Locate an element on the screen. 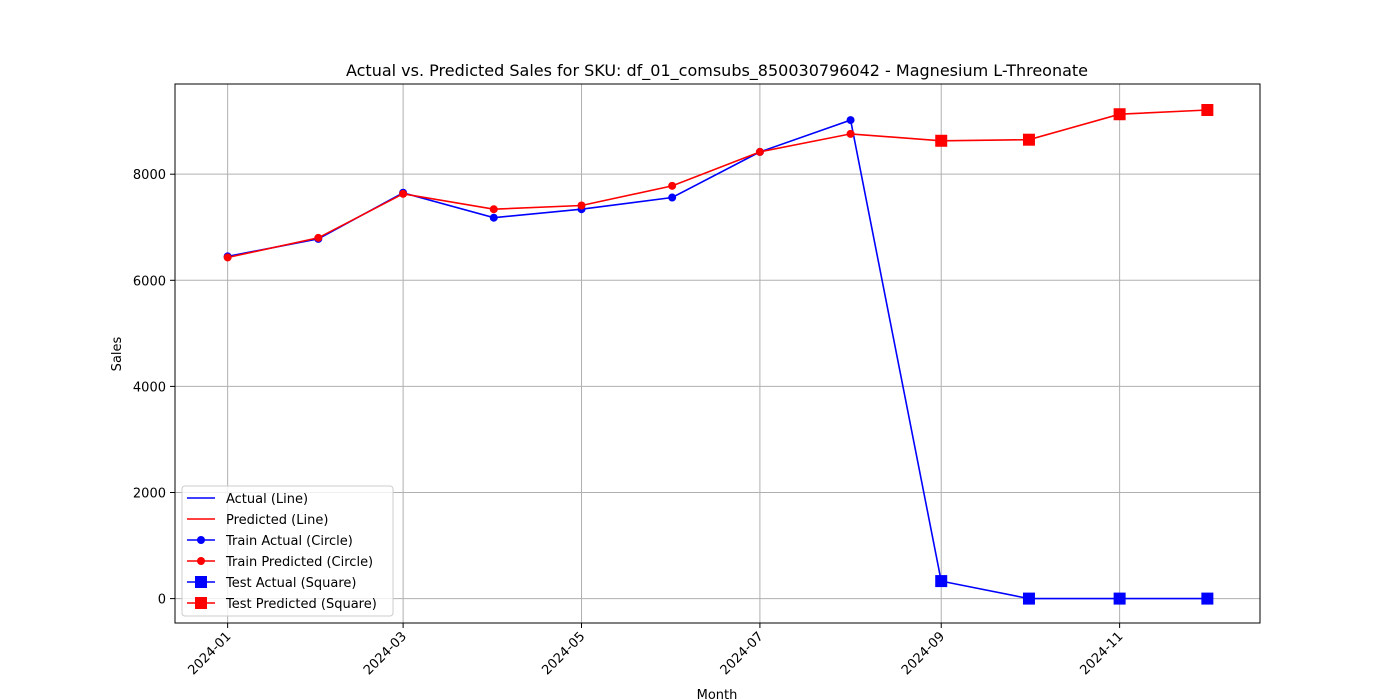 This screenshot has height=700, width=1400. legend-label: Test Actual (Square) is located at coordinates (291, 583).